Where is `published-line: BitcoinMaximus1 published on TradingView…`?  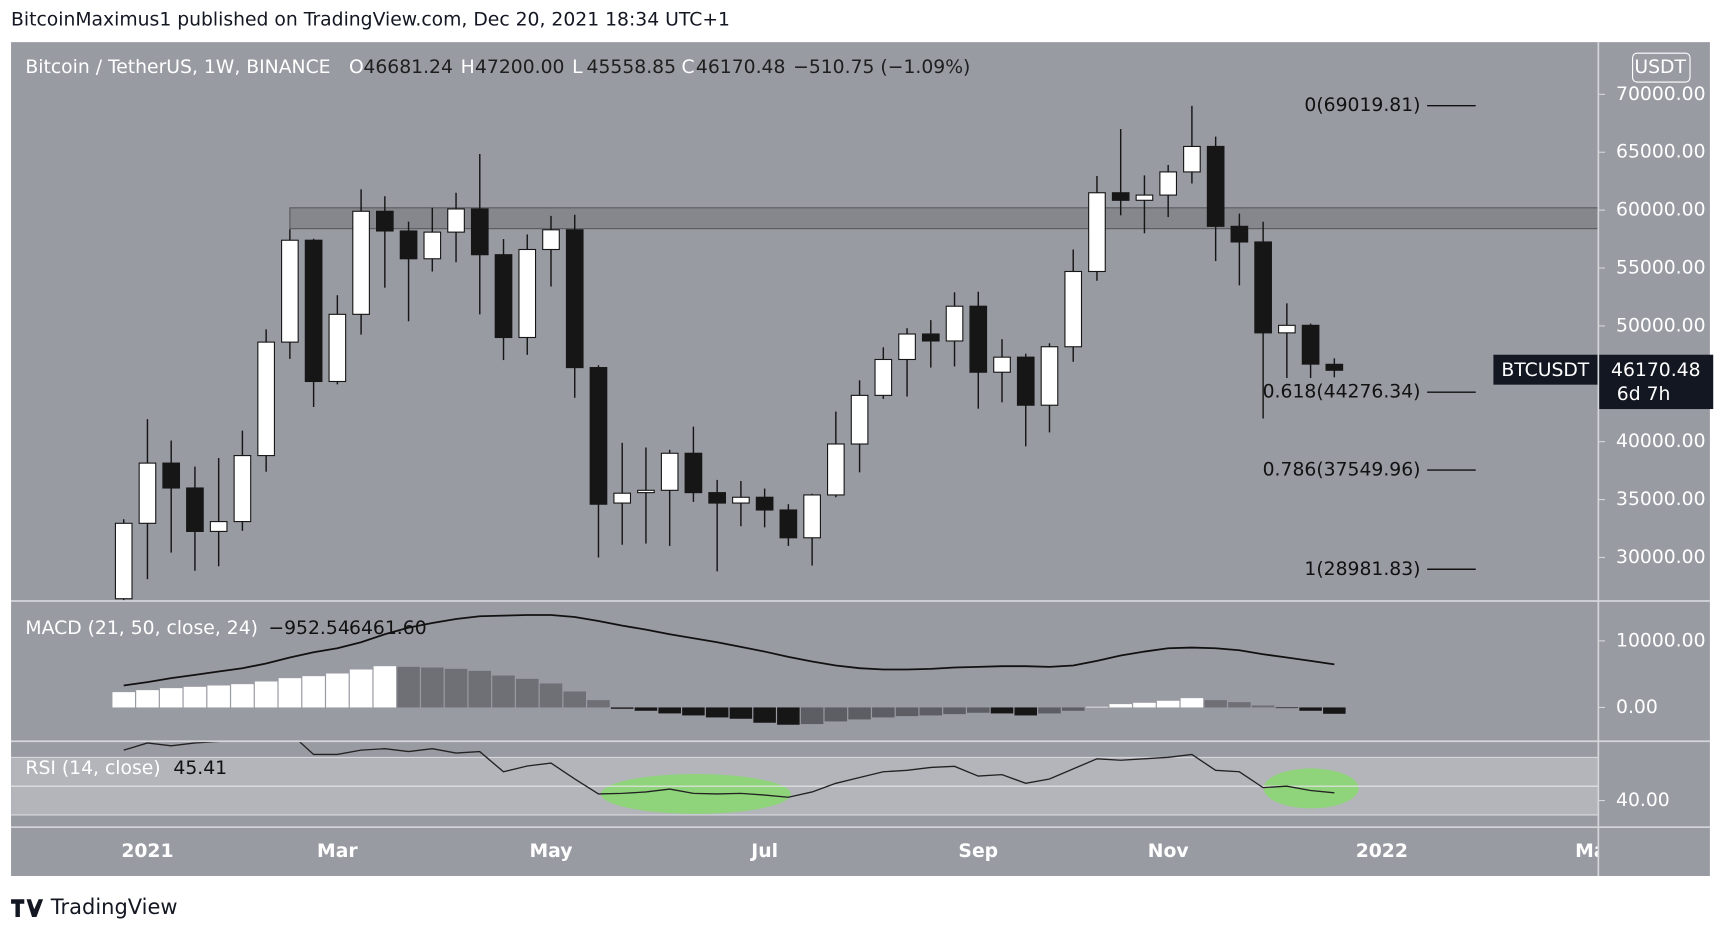
published-line: BitcoinMaximus1 published on TradingView… is located at coordinates (370, 19).